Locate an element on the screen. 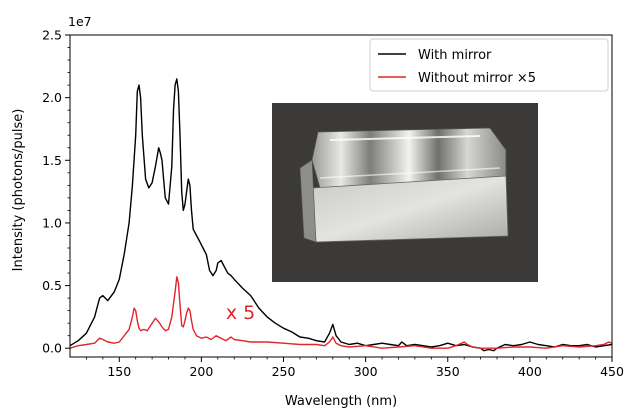 The height and width of the screenshot is (410, 629). mirror-block-front is located at coordinates (410, 209).